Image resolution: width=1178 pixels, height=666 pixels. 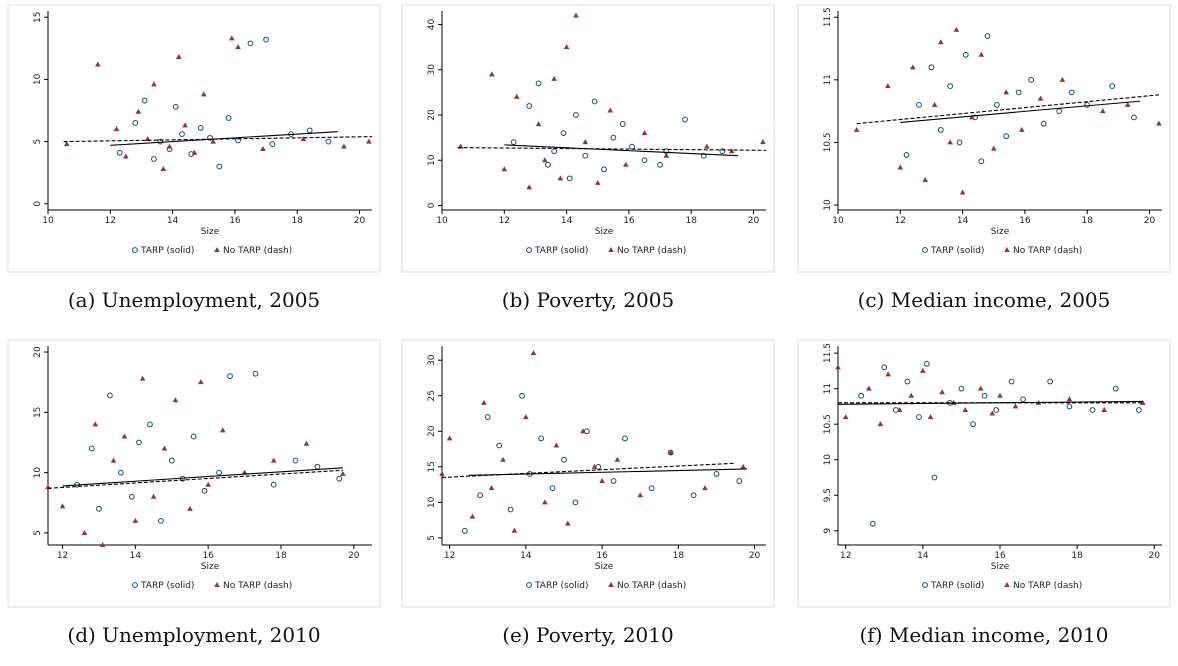 What do you see at coordinates (984, 300) in the screenshot?
I see `caption: (c) Median income, 2005` at bounding box center [984, 300].